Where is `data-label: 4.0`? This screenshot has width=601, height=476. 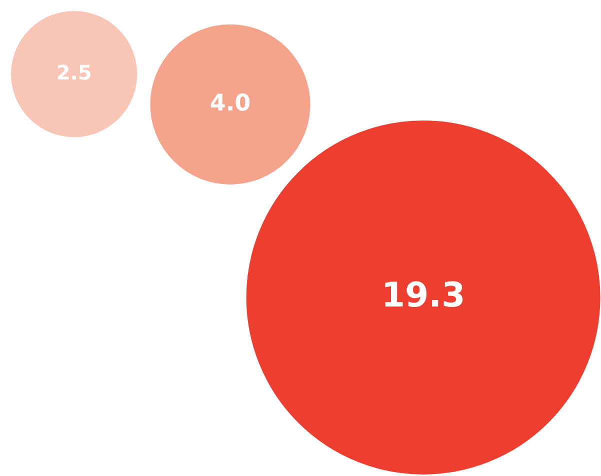 data-label: 4.0 is located at coordinates (230, 103).